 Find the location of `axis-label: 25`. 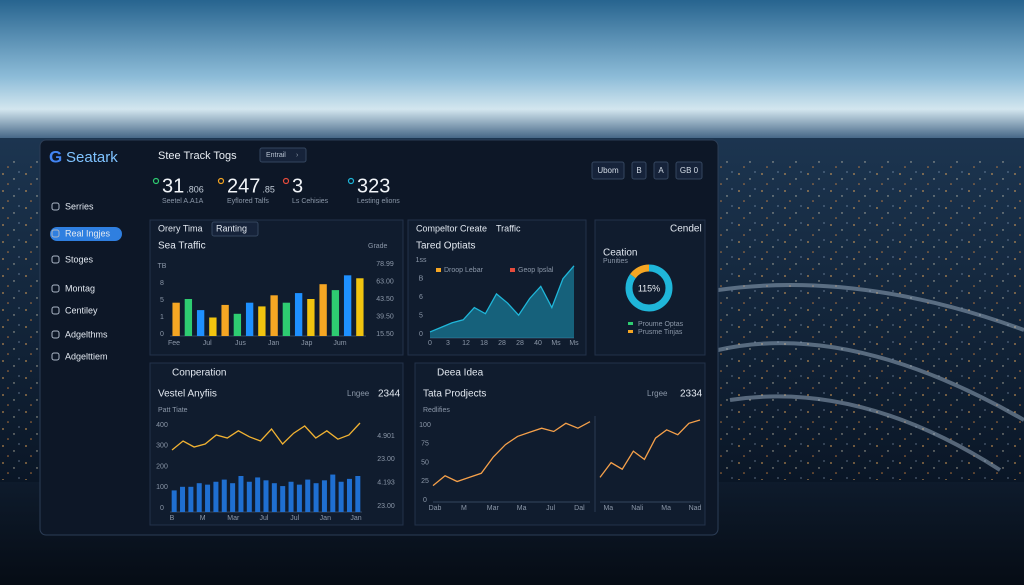

axis-label: 25 is located at coordinates (425, 481).